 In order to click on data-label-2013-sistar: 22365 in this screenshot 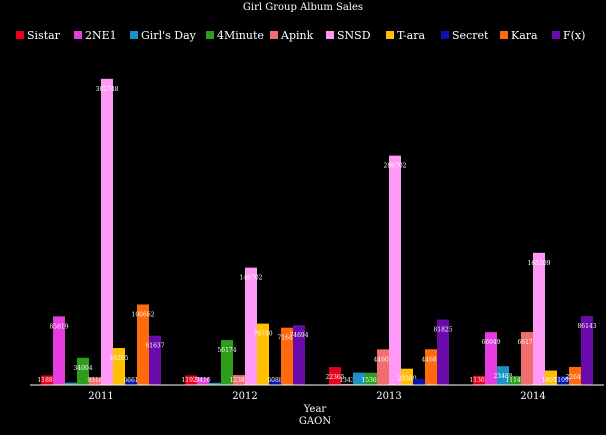, I will do `click(334, 377)`.